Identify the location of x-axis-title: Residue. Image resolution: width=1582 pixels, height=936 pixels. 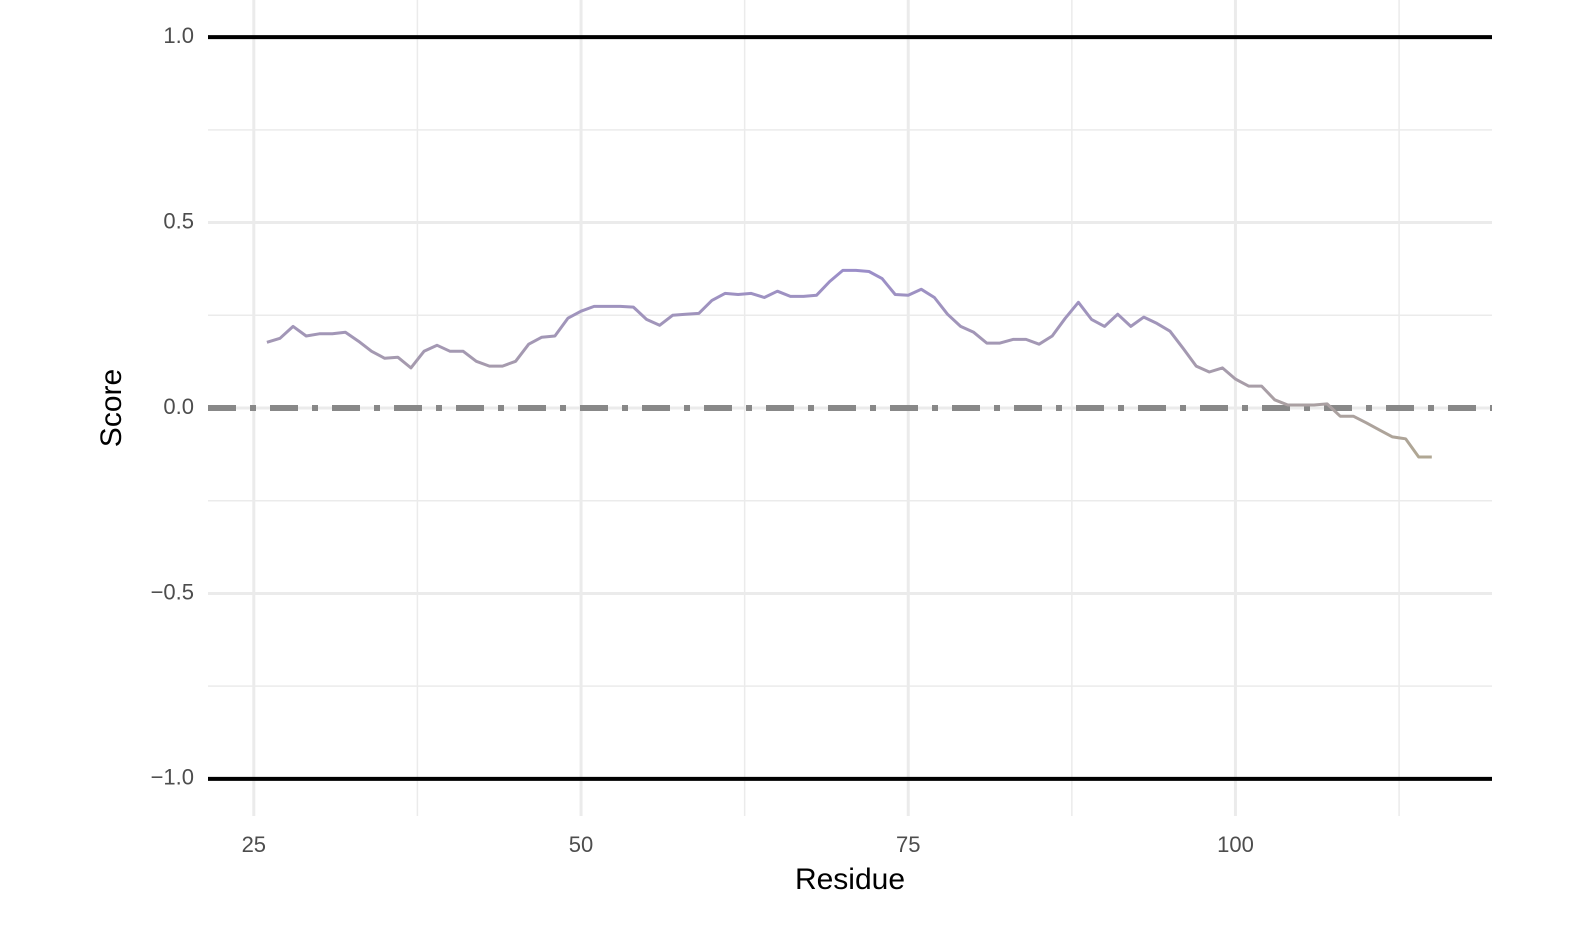
(850, 879).